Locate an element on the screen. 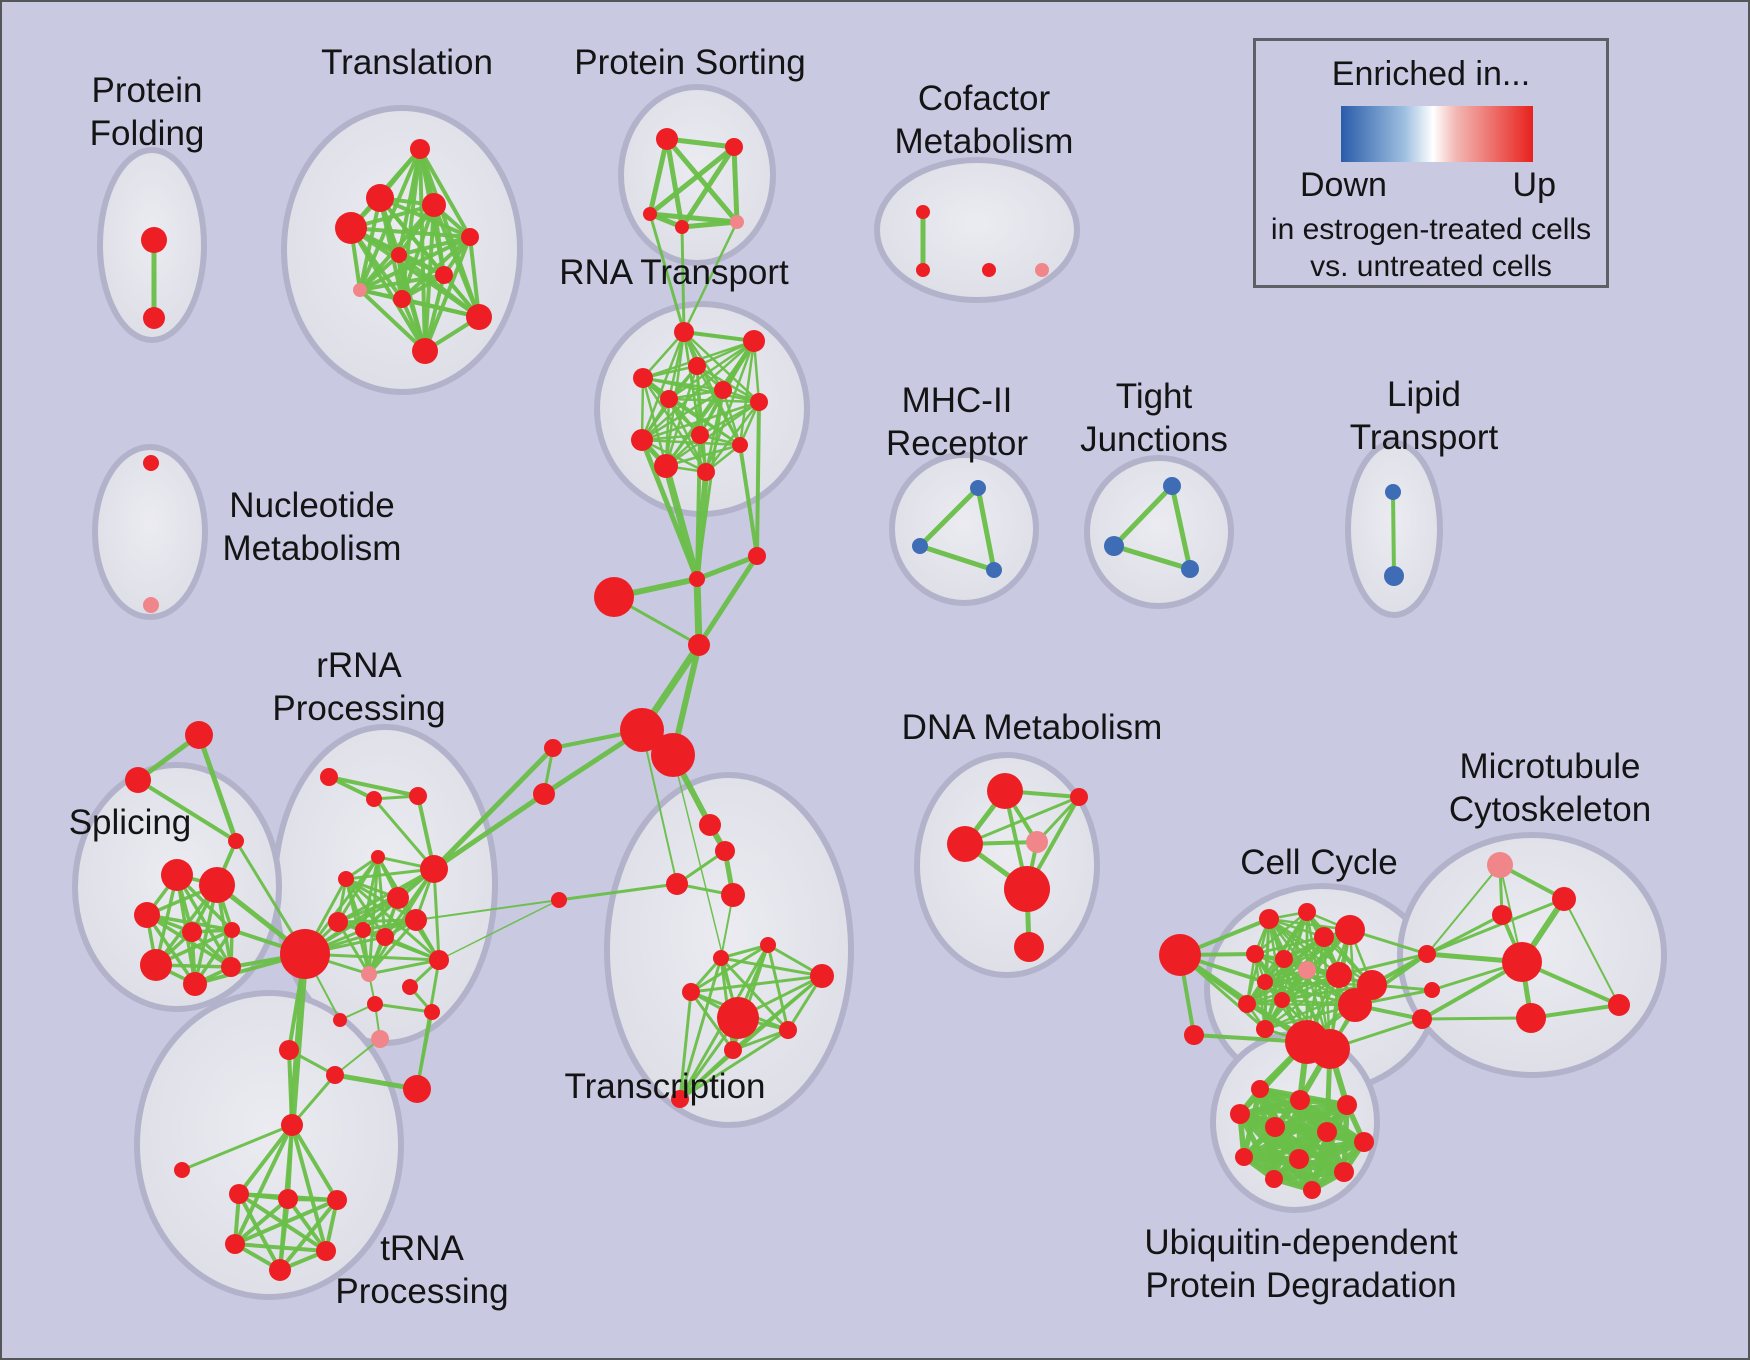 This screenshot has width=1750, height=1360. edge-dn2-dn4 is located at coordinates (1022, 820).